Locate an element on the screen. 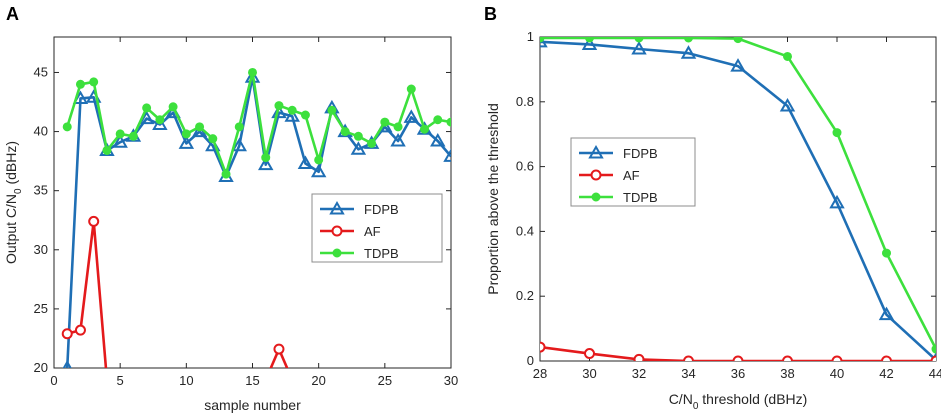 This screenshot has width=941, height=415. y-tick-label: 35 is located at coordinates (41, 190).